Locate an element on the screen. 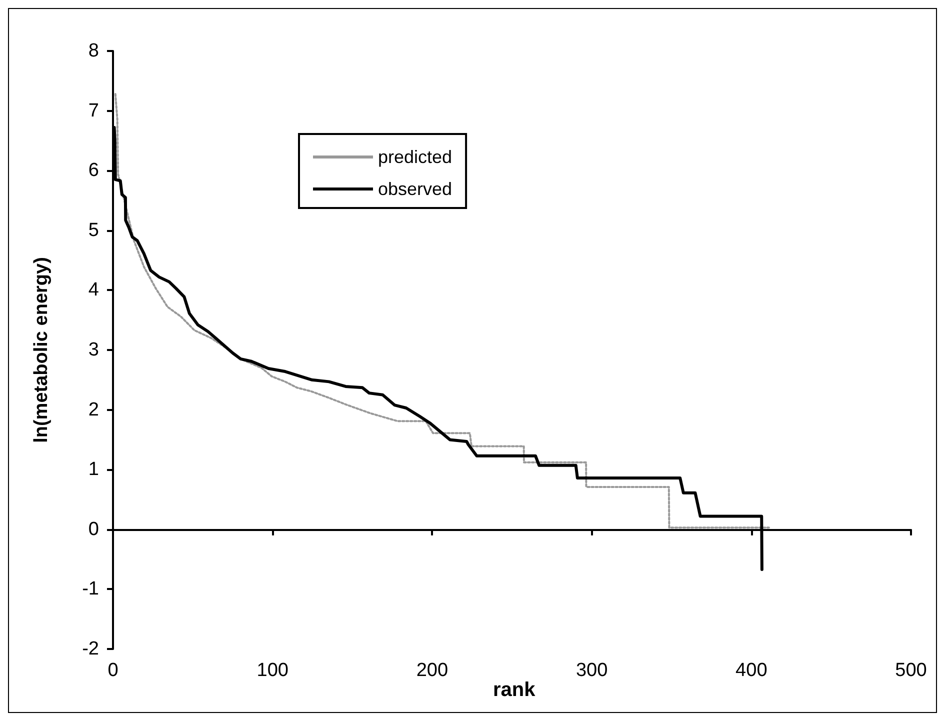  legend-label: predicted is located at coordinates (415, 157).